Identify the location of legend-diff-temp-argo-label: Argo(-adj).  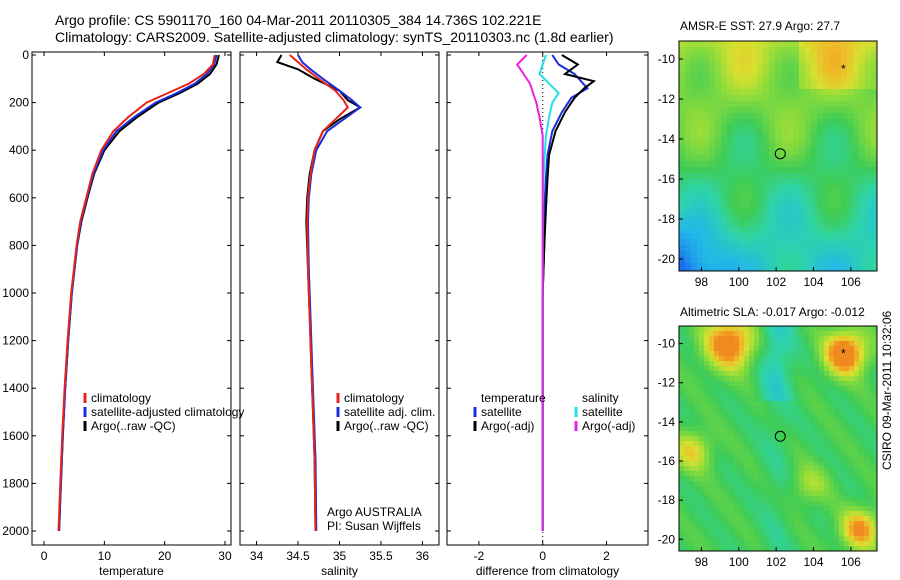
(507, 426).